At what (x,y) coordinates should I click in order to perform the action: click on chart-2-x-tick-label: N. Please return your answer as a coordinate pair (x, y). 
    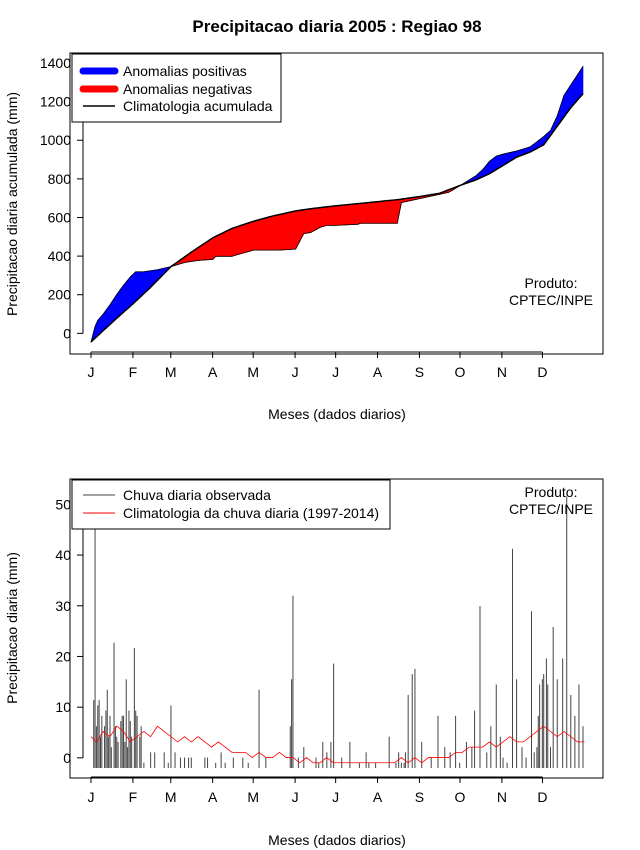
    Looking at the image, I should click on (502, 797).